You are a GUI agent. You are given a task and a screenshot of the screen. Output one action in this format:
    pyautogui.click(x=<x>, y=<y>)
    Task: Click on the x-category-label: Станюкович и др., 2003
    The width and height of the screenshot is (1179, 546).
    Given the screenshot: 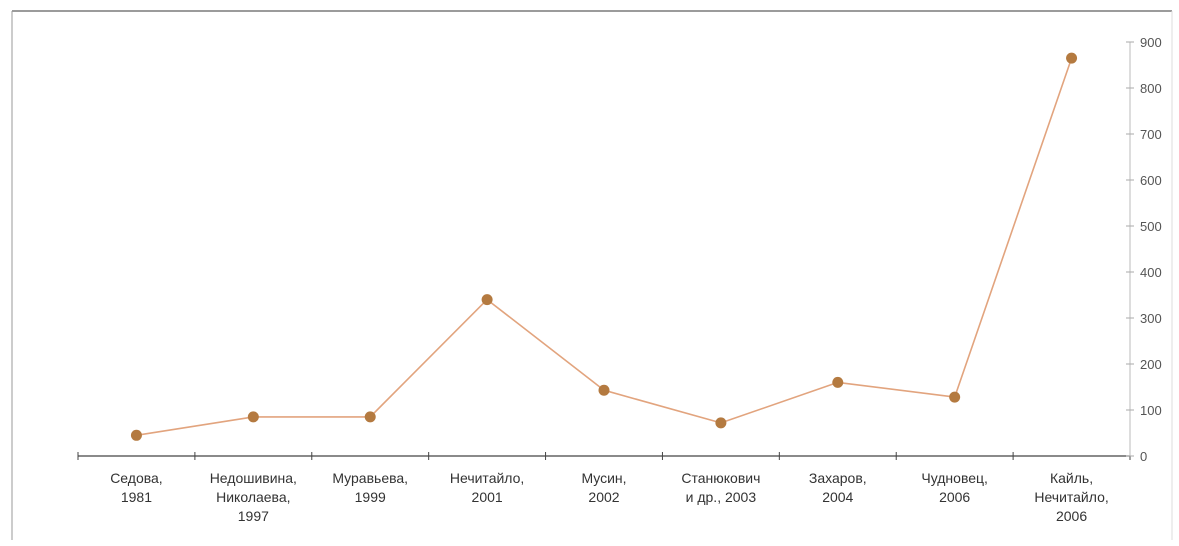 What is the action you would take?
    pyautogui.click(x=720, y=487)
    